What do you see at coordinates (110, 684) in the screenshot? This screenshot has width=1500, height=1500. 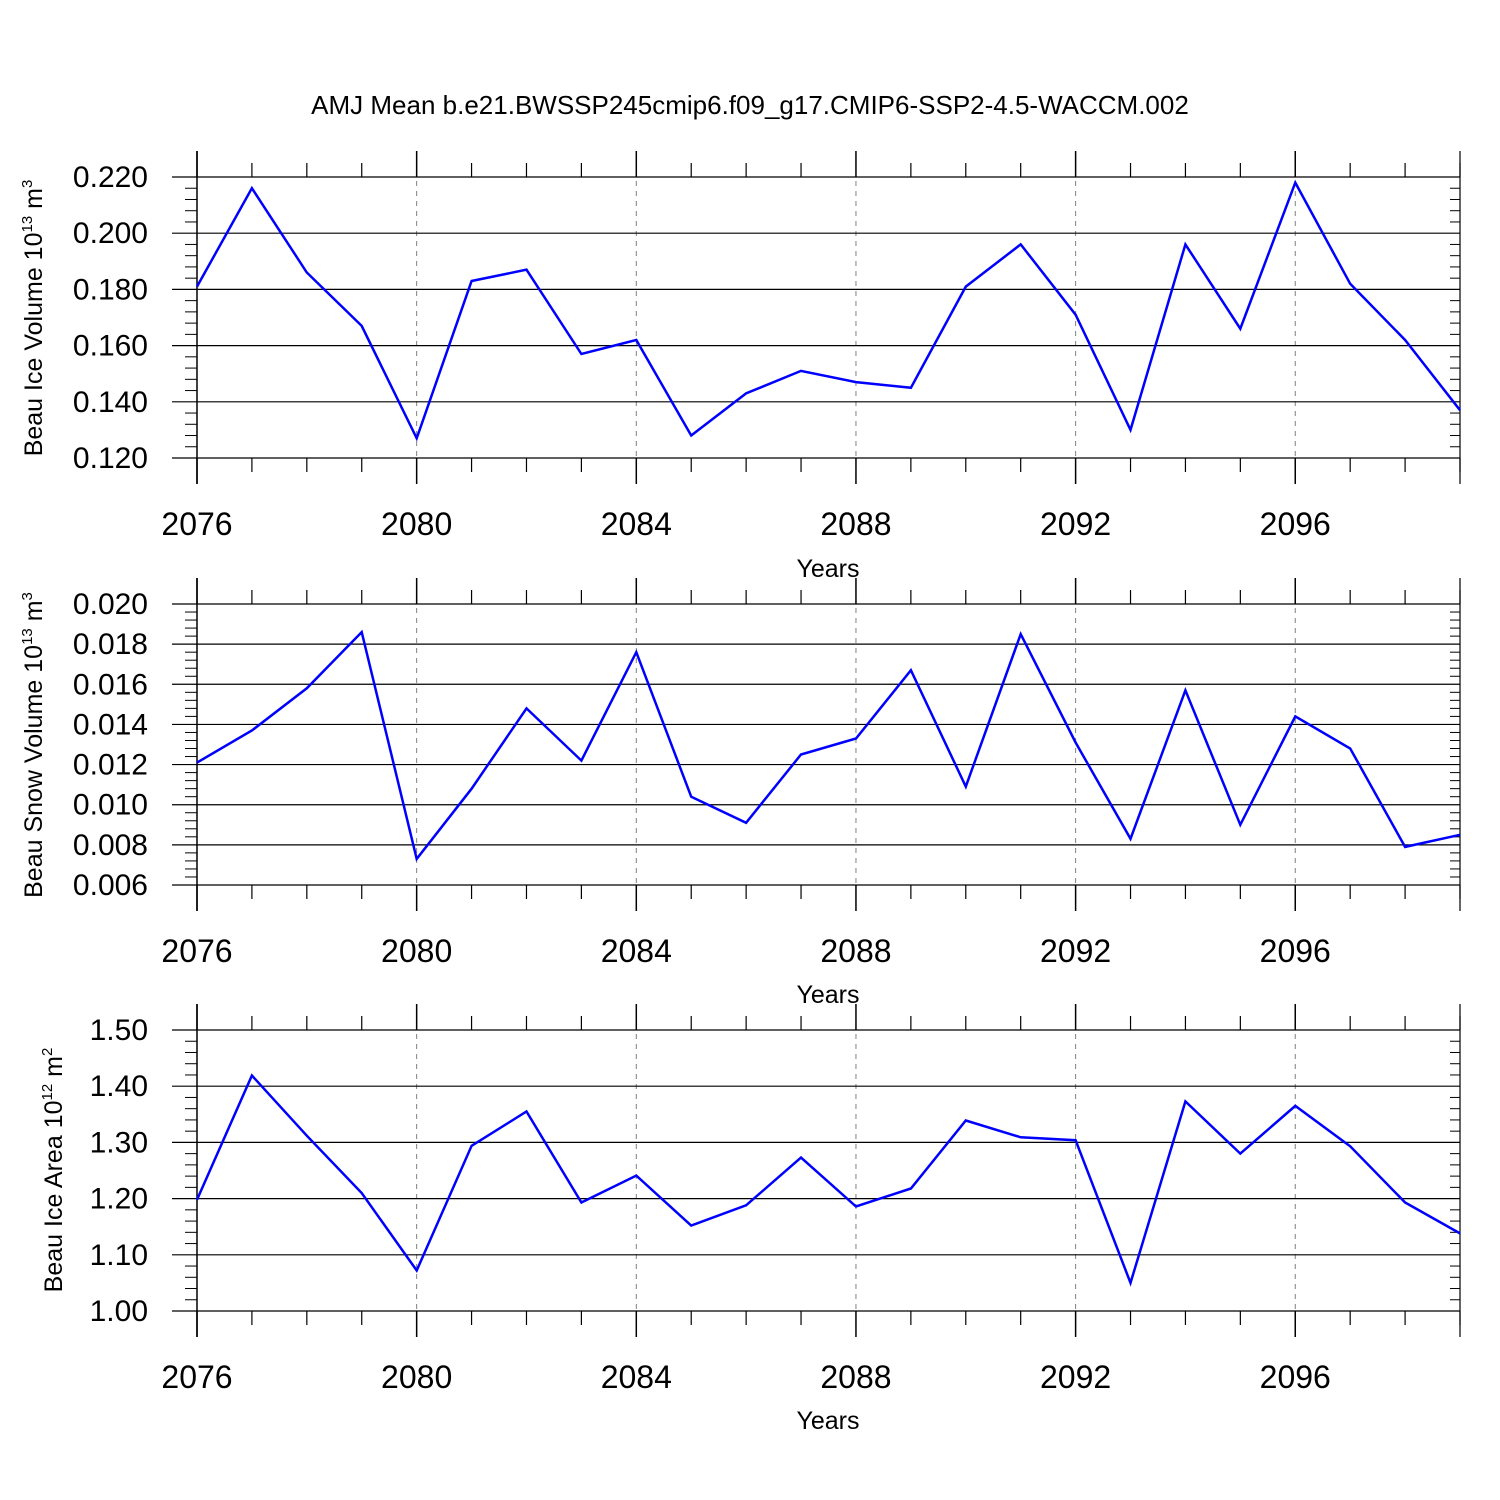 I see `y-tick-label: 0.016` at bounding box center [110, 684].